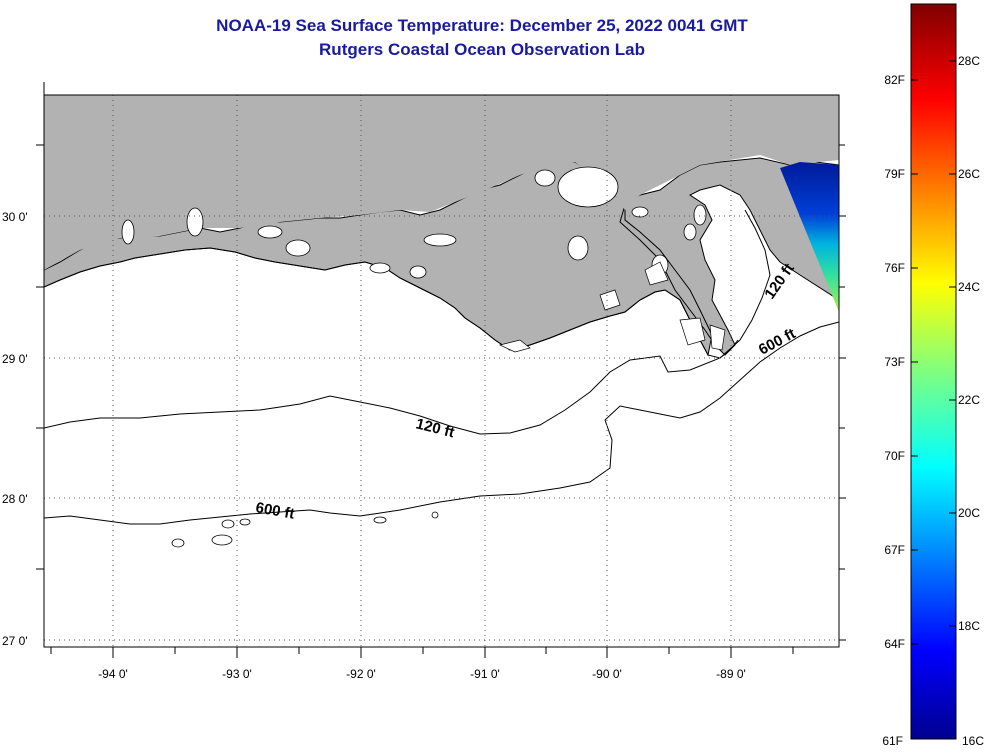 The height and width of the screenshot is (754, 992). I want to click on lon-label: -94 0', so click(113, 674).